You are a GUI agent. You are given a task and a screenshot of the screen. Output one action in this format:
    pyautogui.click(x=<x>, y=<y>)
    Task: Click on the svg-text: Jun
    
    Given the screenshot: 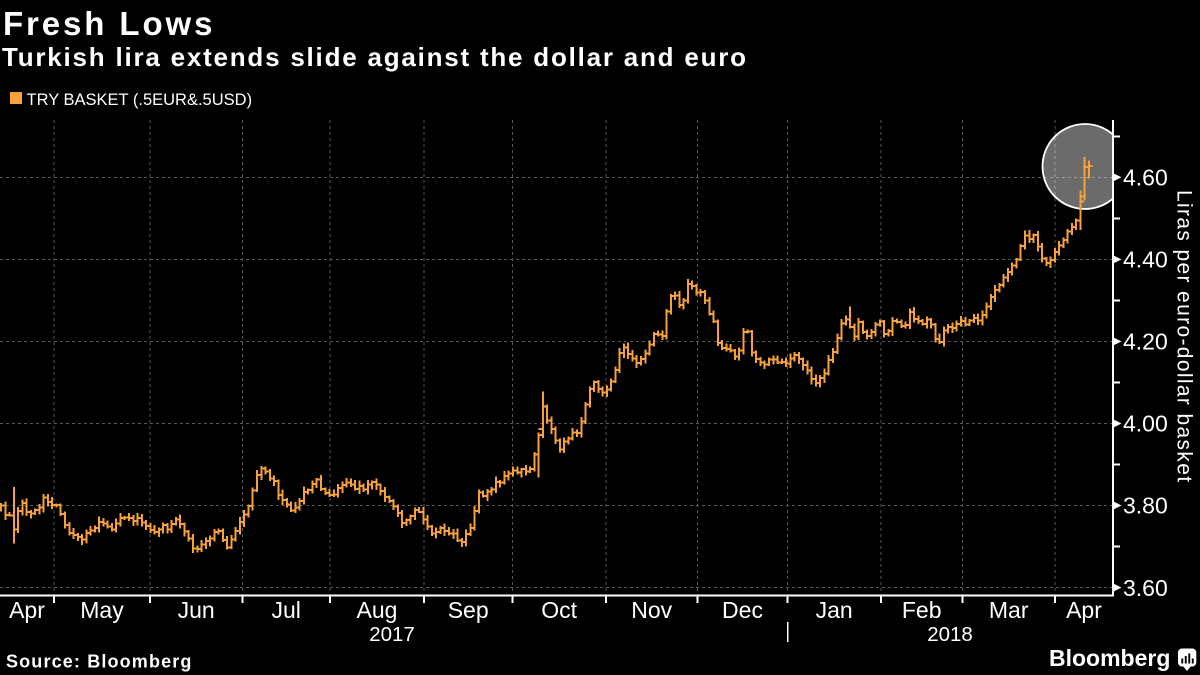 What is the action you would take?
    pyautogui.click(x=196, y=610)
    